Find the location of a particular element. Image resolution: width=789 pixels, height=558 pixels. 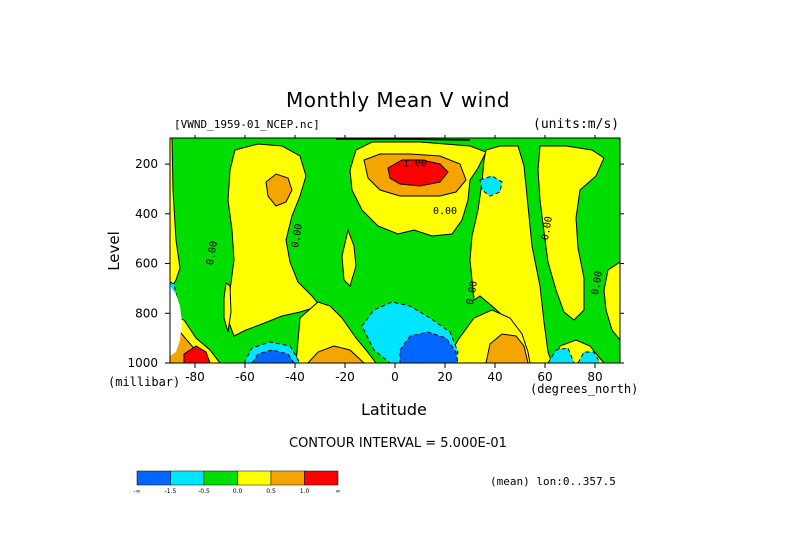

dataset-label: [VWND_1959-01_NCEP.nc] is located at coordinates (247, 124).